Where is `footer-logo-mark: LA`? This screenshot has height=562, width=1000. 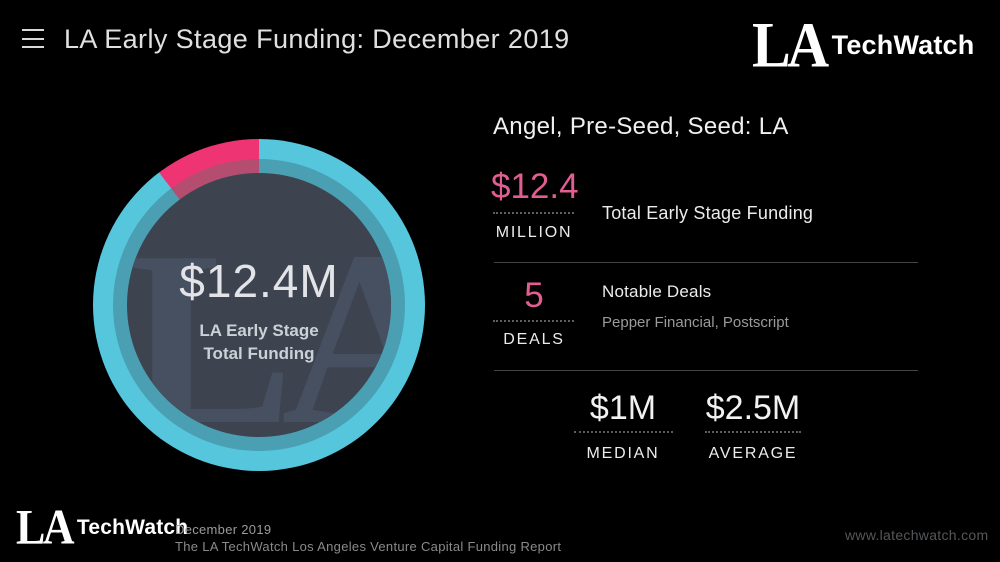
footer-logo-mark: LA is located at coordinates (45, 527).